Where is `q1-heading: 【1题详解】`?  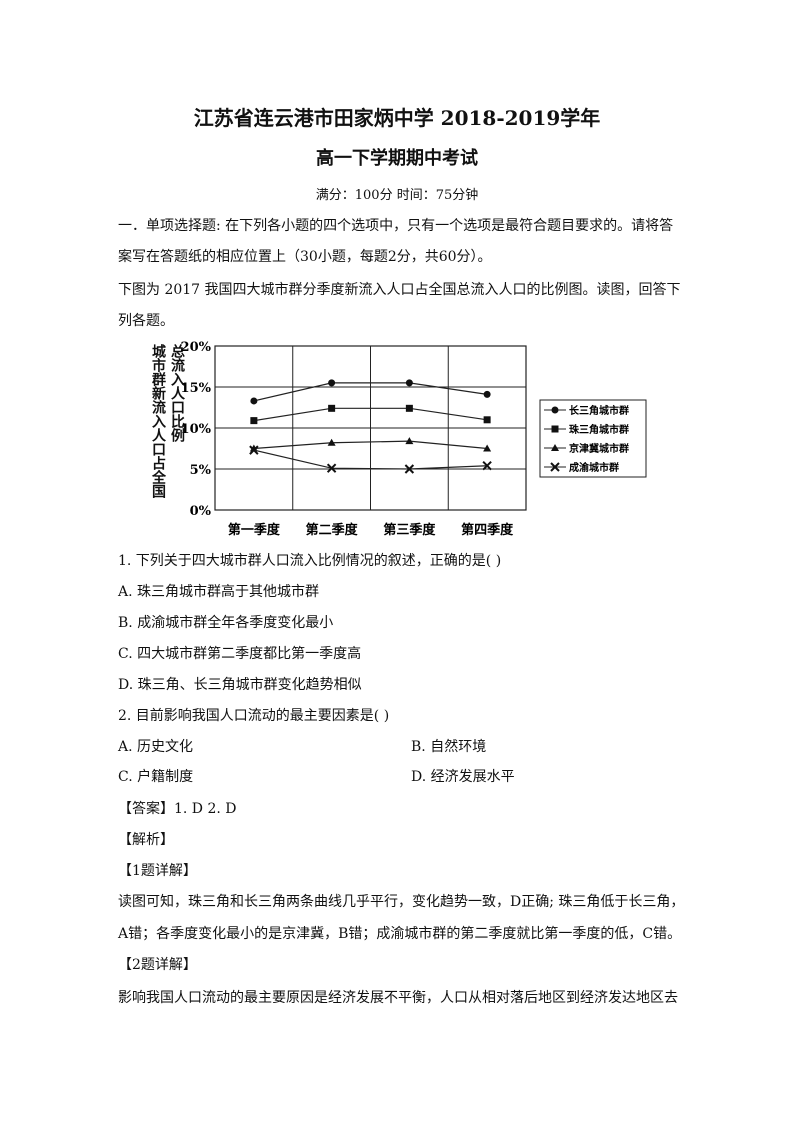
q1-heading: 【1题详解】 is located at coordinates (157, 871).